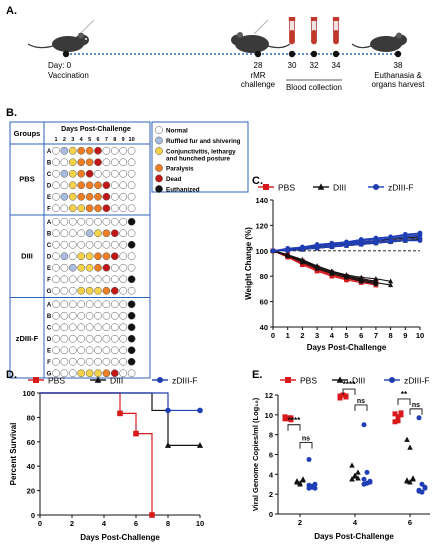  Describe the element at coordinates (405, 335) in the screenshot. I see `x-tick-label: 9` at that location.